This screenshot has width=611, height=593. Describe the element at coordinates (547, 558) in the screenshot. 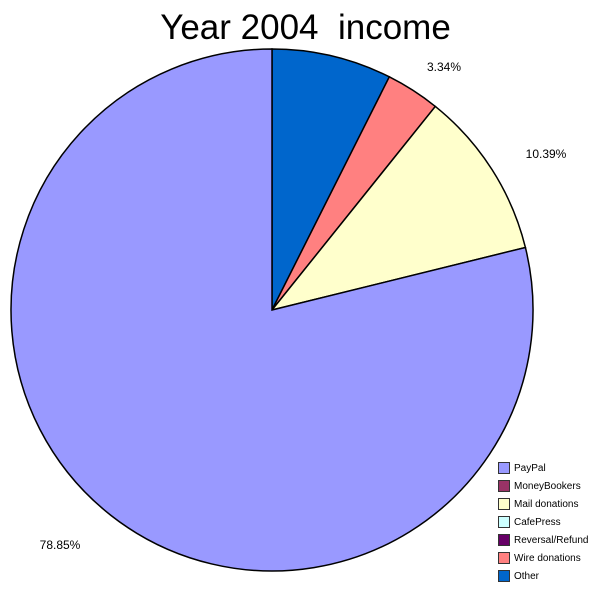

I see `legend-label: Wire donations` at that location.